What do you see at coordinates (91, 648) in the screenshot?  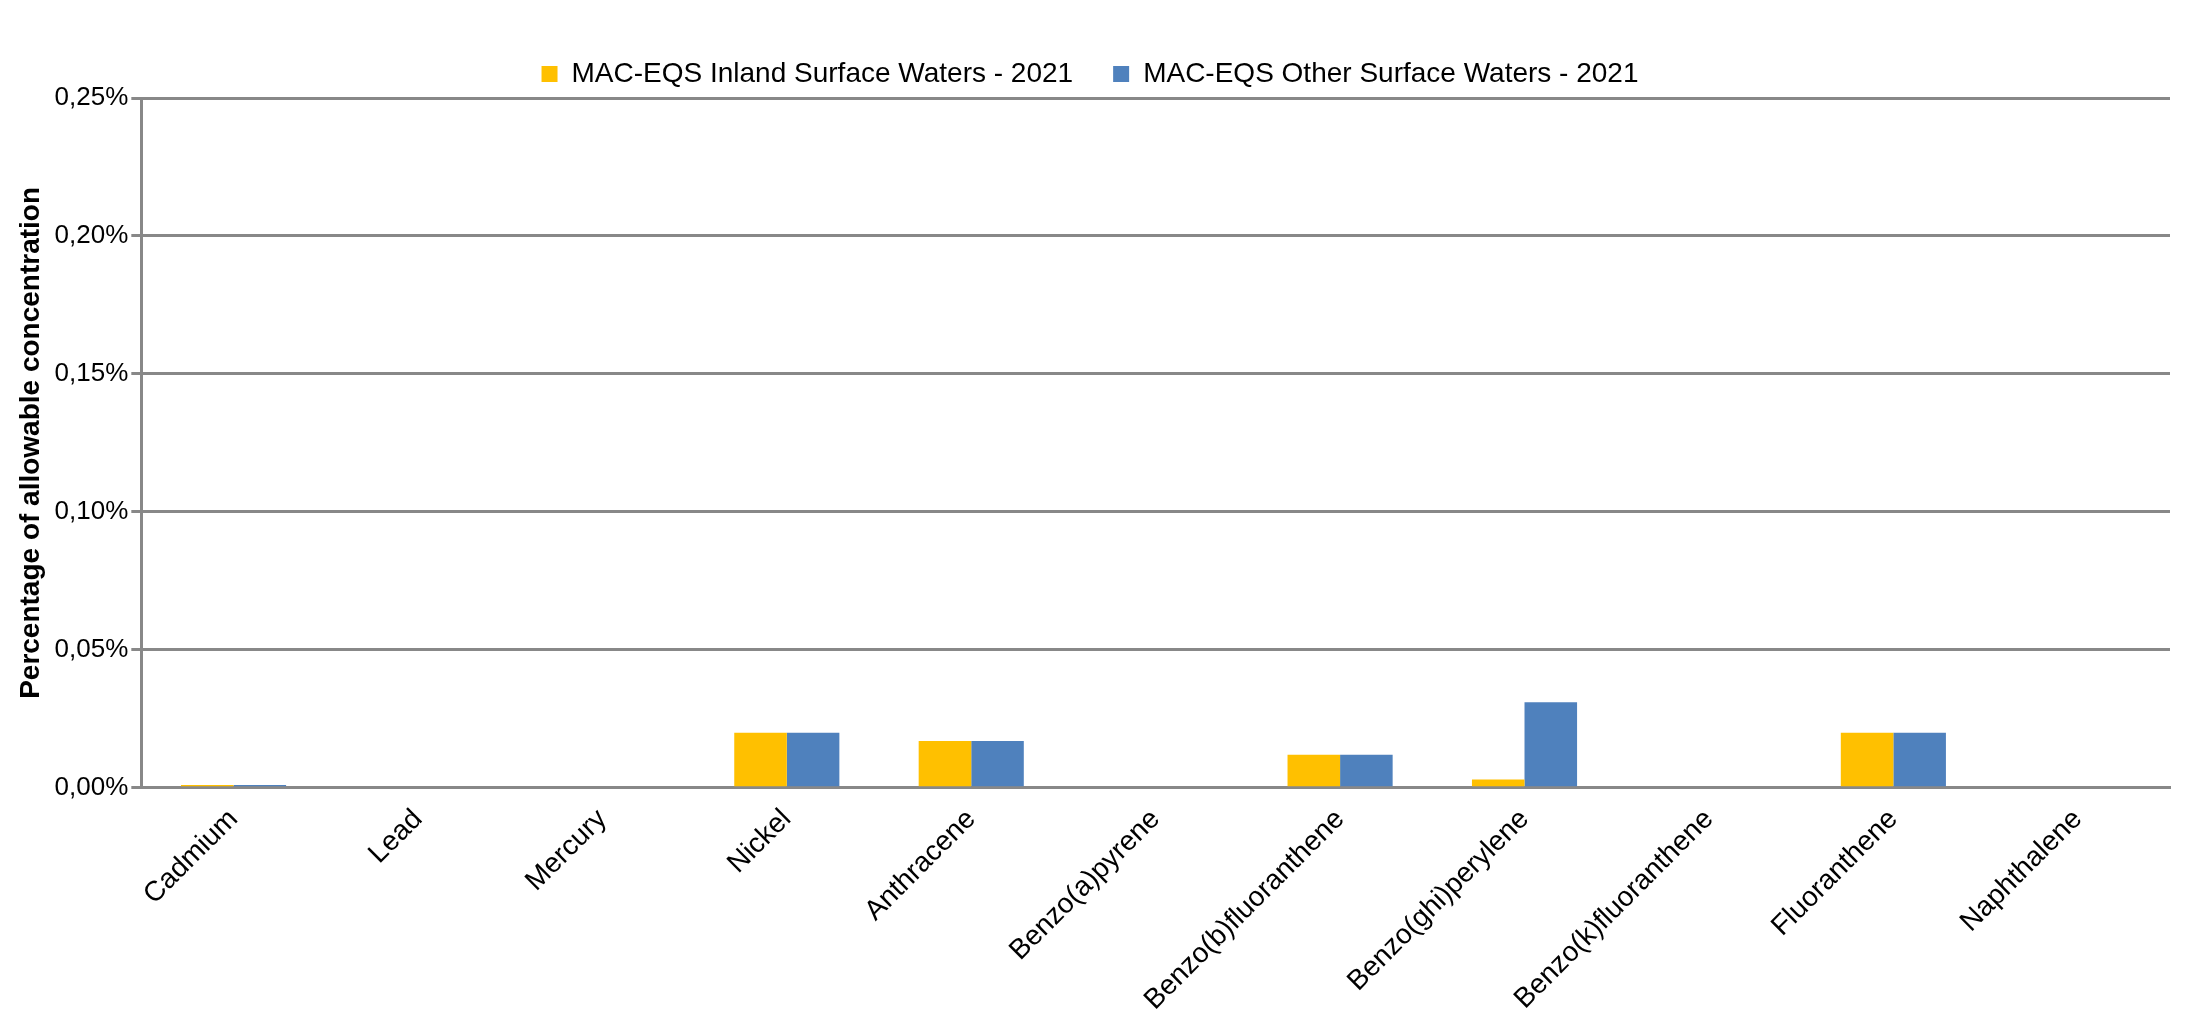 I see `y-tick-label: 0,05%` at bounding box center [91, 648].